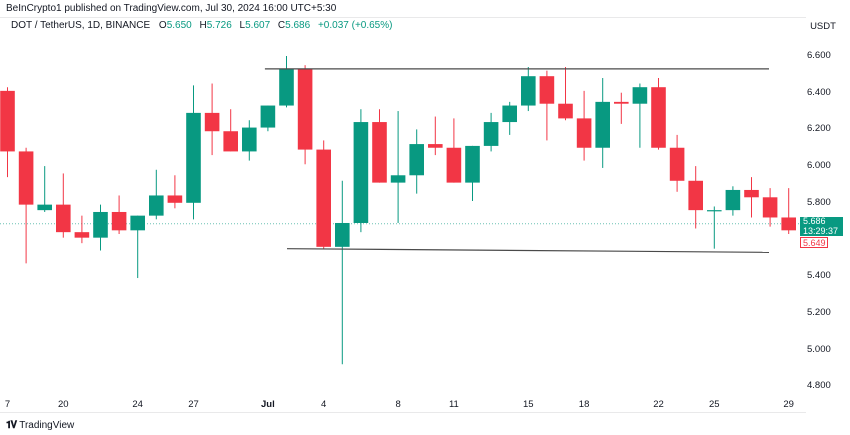  What do you see at coordinates (258, 25) in the screenshot?
I see `low-value: 5.607` at bounding box center [258, 25].